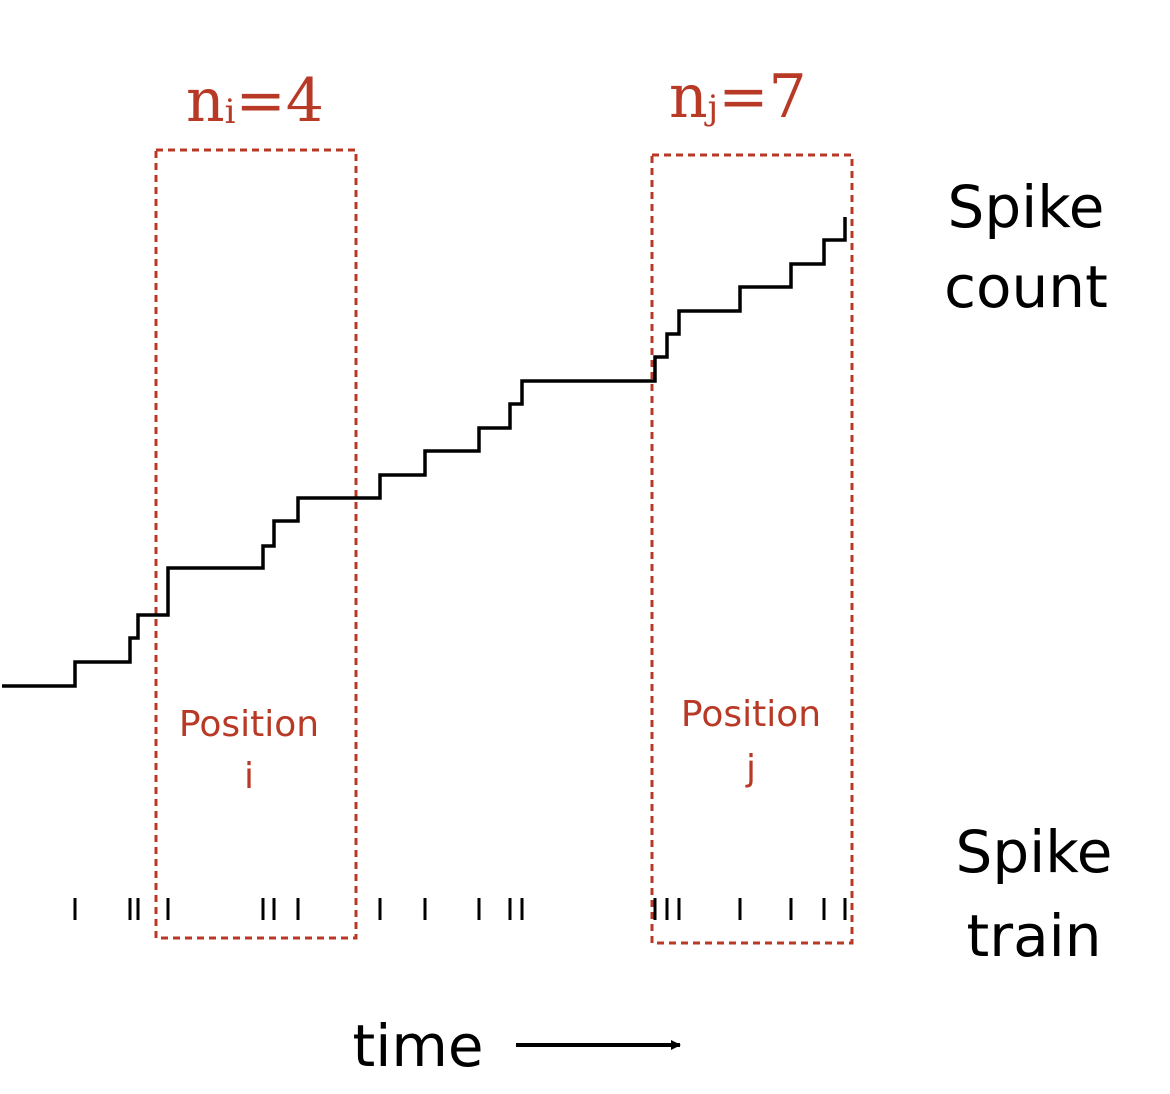  I want to click on spike-train-label-line1: Spike, so click(1034, 852).